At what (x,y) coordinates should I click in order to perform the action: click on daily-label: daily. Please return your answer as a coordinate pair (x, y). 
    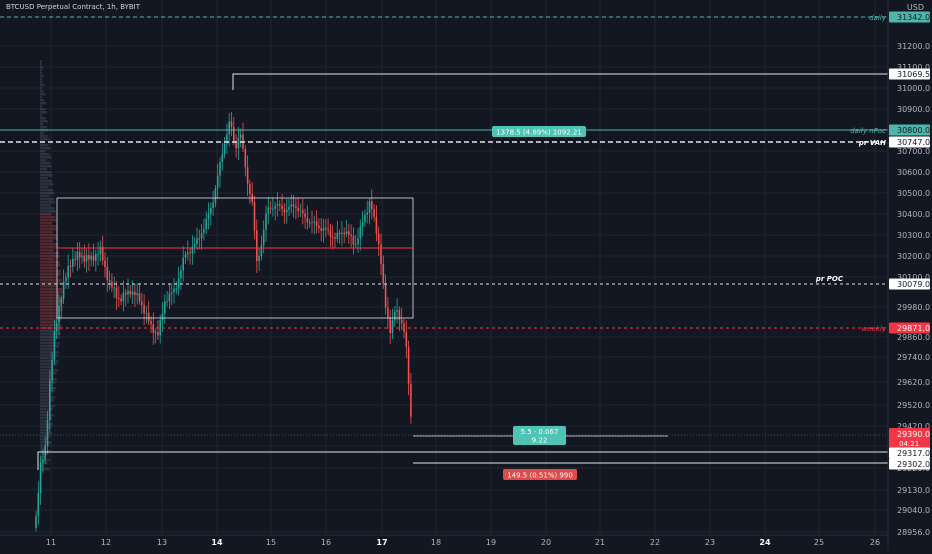
    Looking at the image, I should click on (878, 18).